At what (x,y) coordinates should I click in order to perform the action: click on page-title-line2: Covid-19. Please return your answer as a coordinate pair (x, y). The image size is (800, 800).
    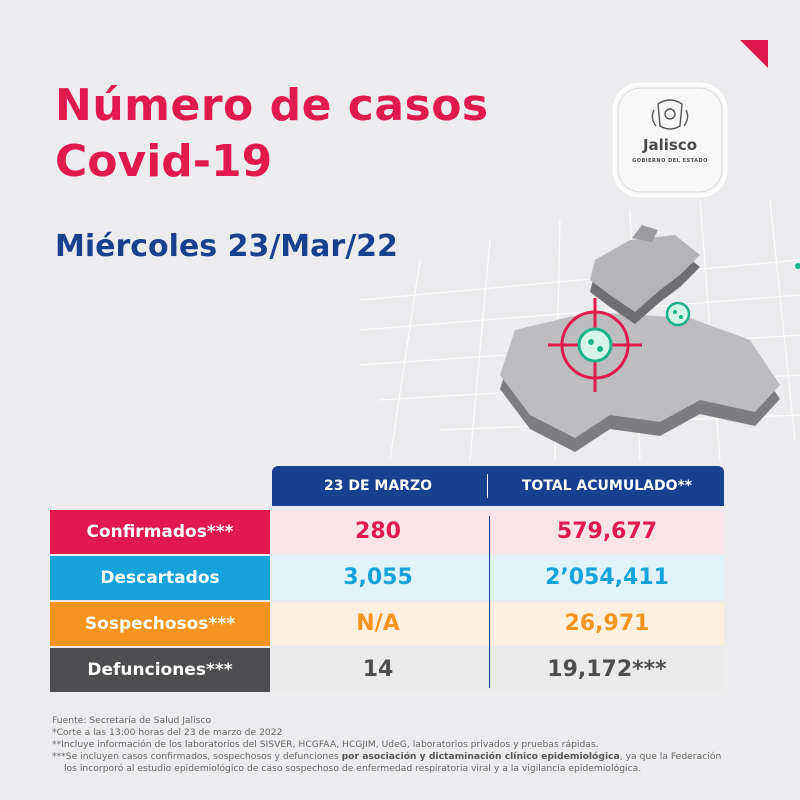
    Looking at the image, I should click on (164, 161).